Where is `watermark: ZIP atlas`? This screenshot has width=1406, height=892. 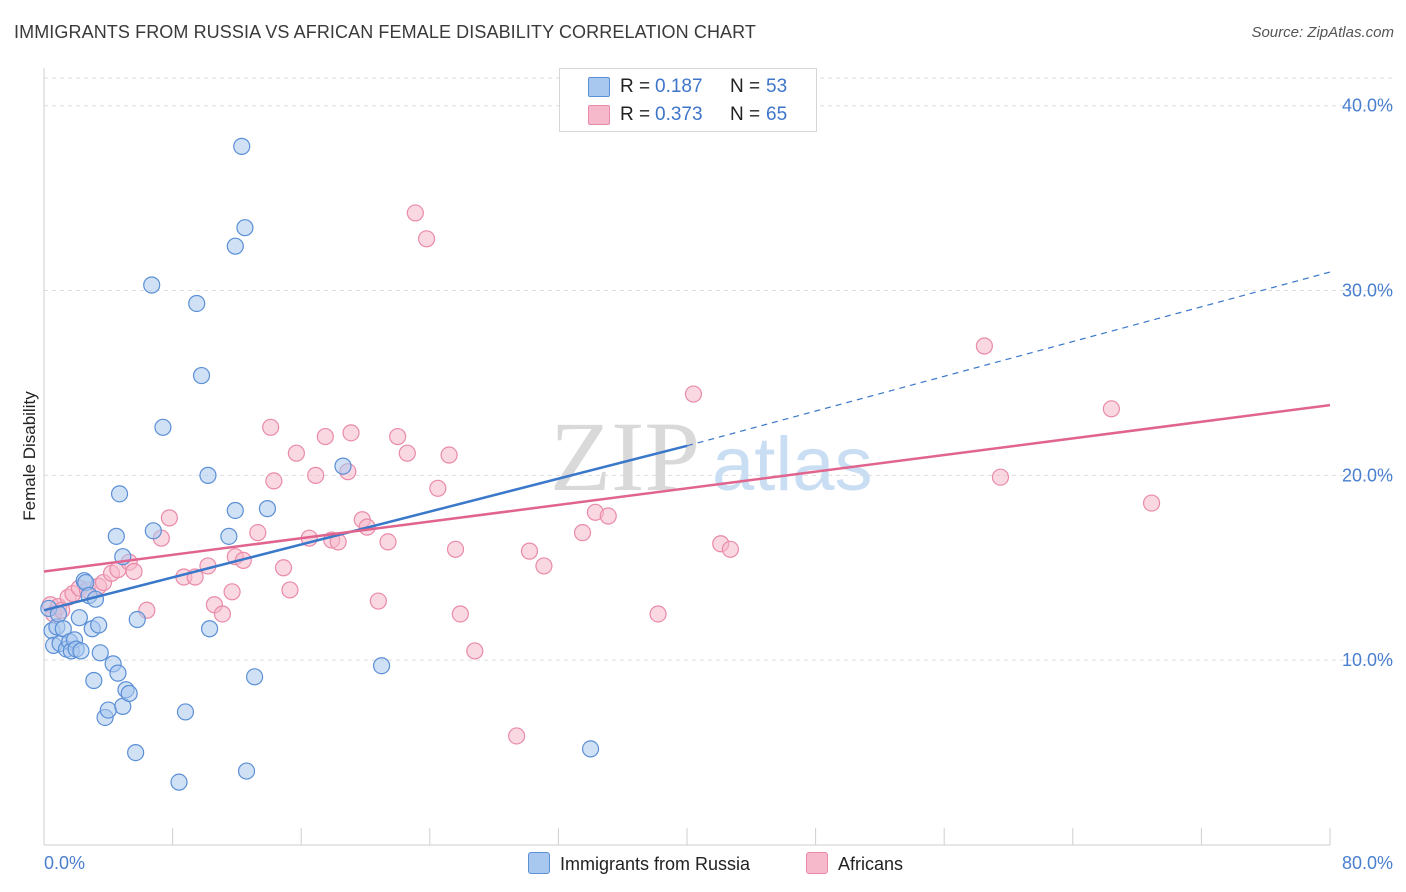
watermark: ZIP atlas is located at coordinates (711, 456).